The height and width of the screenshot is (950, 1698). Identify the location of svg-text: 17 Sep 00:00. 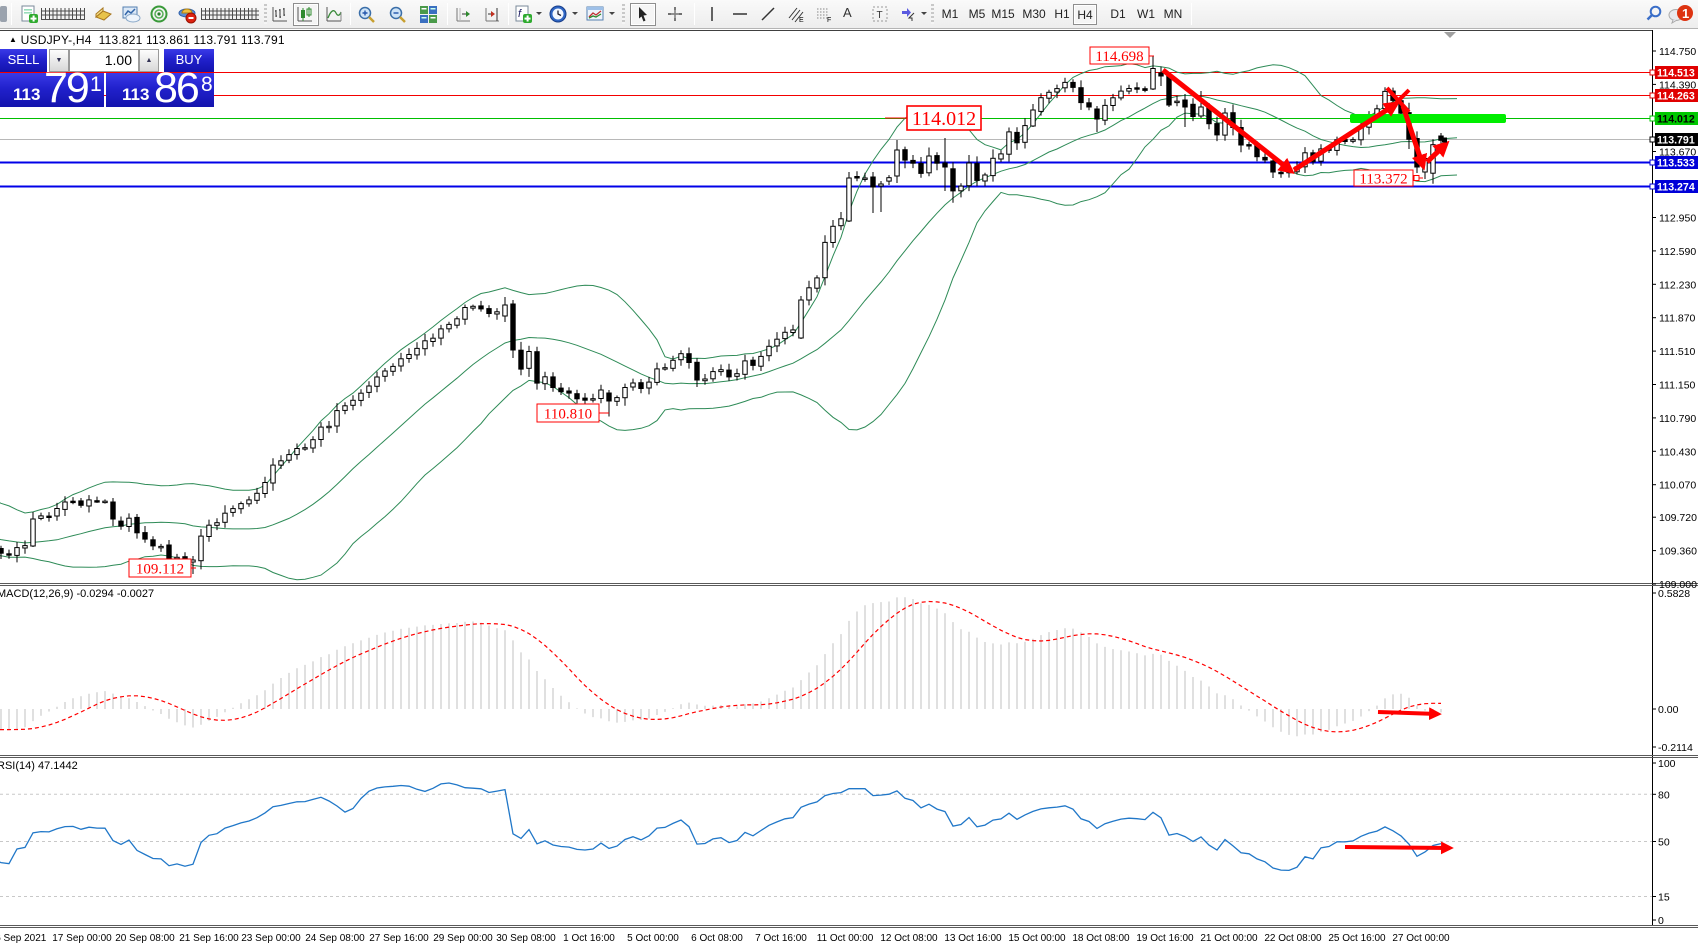
(82, 938).